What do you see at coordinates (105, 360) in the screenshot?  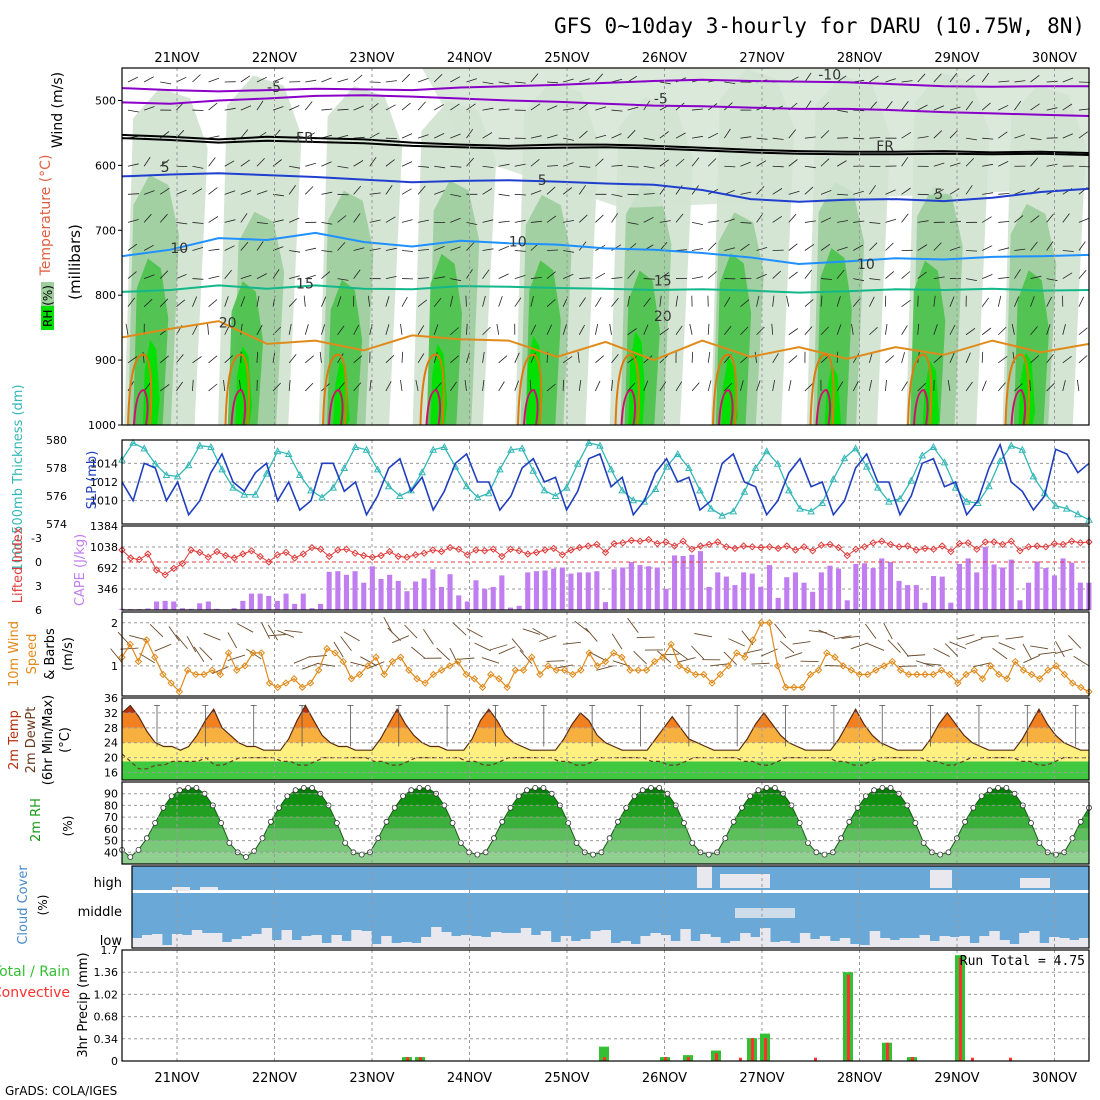 I see `level-label: 900` at bounding box center [105, 360].